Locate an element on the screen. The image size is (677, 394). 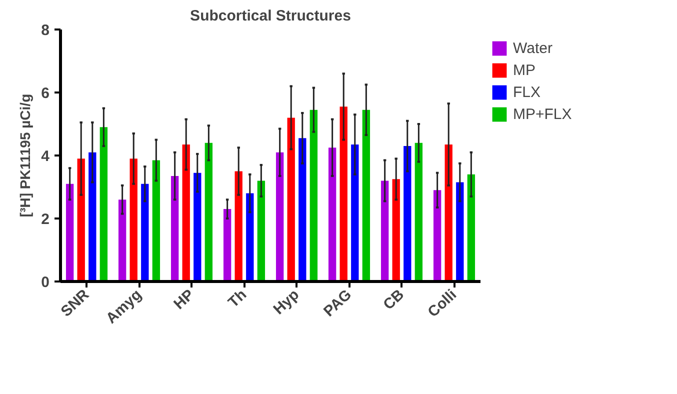
x-tick-label: HP is located at coordinates (184, 299).